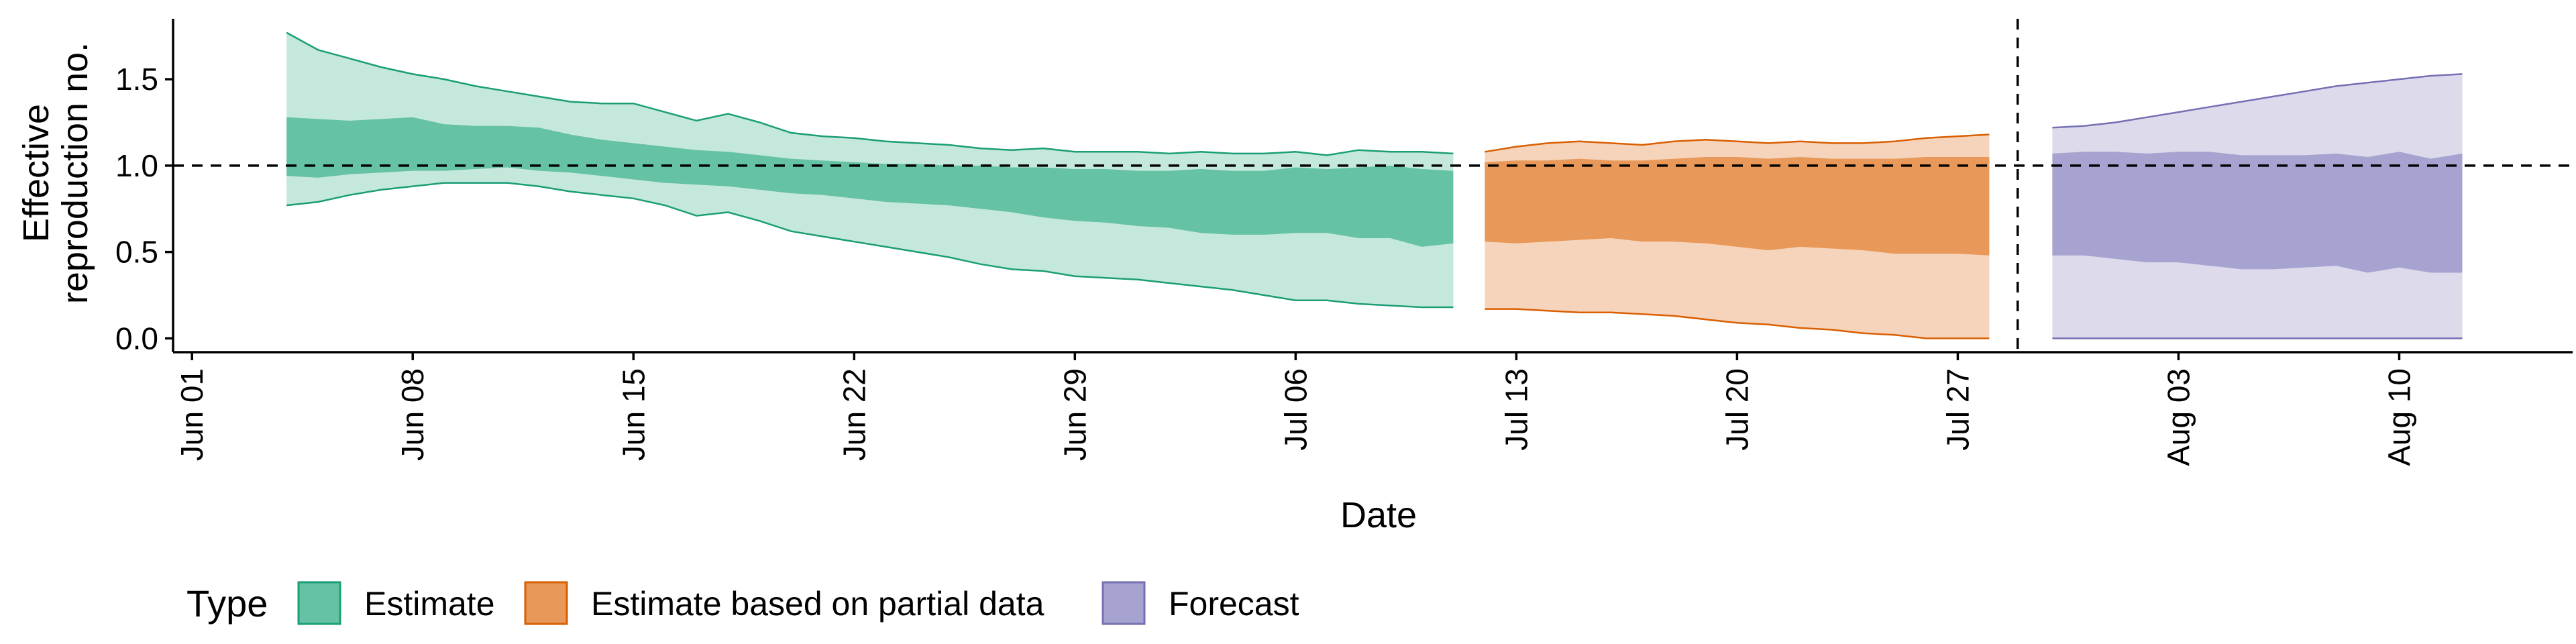 The height and width of the screenshot is (644, 2576). What do you see at coordinates (870, 94) in the screenshot?
I see `estimate-upper-edge` at bounding box center [870, 94].